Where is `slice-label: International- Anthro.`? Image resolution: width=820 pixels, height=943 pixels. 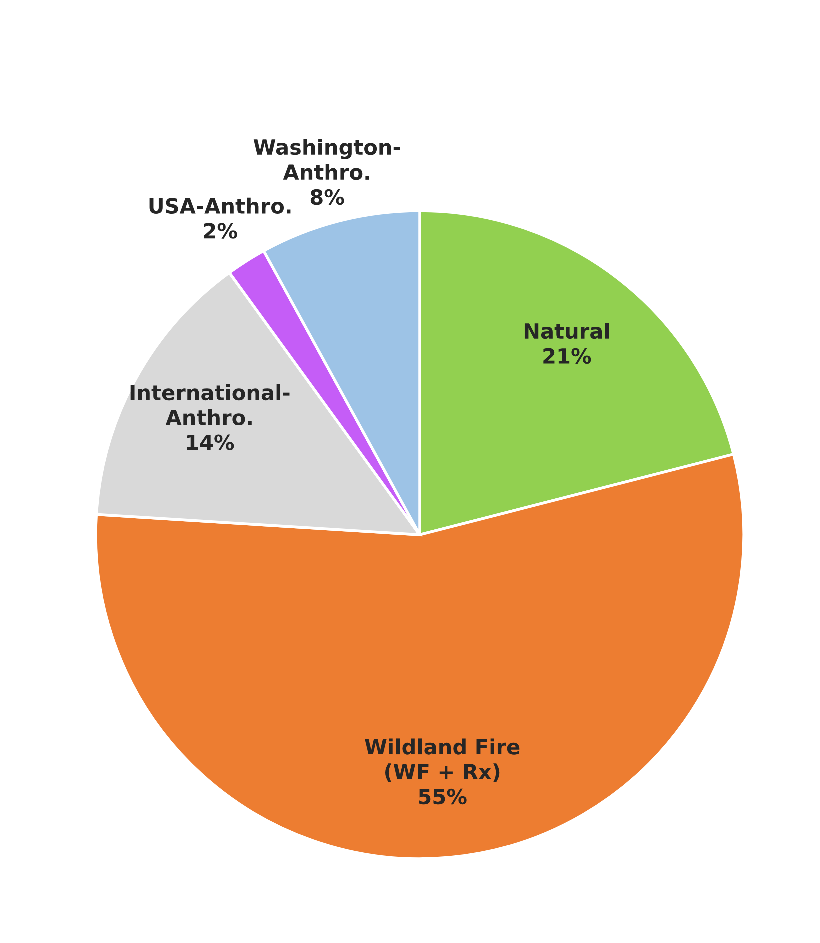 slice-label: International- Anthro. is located at coordinates (210, 405).